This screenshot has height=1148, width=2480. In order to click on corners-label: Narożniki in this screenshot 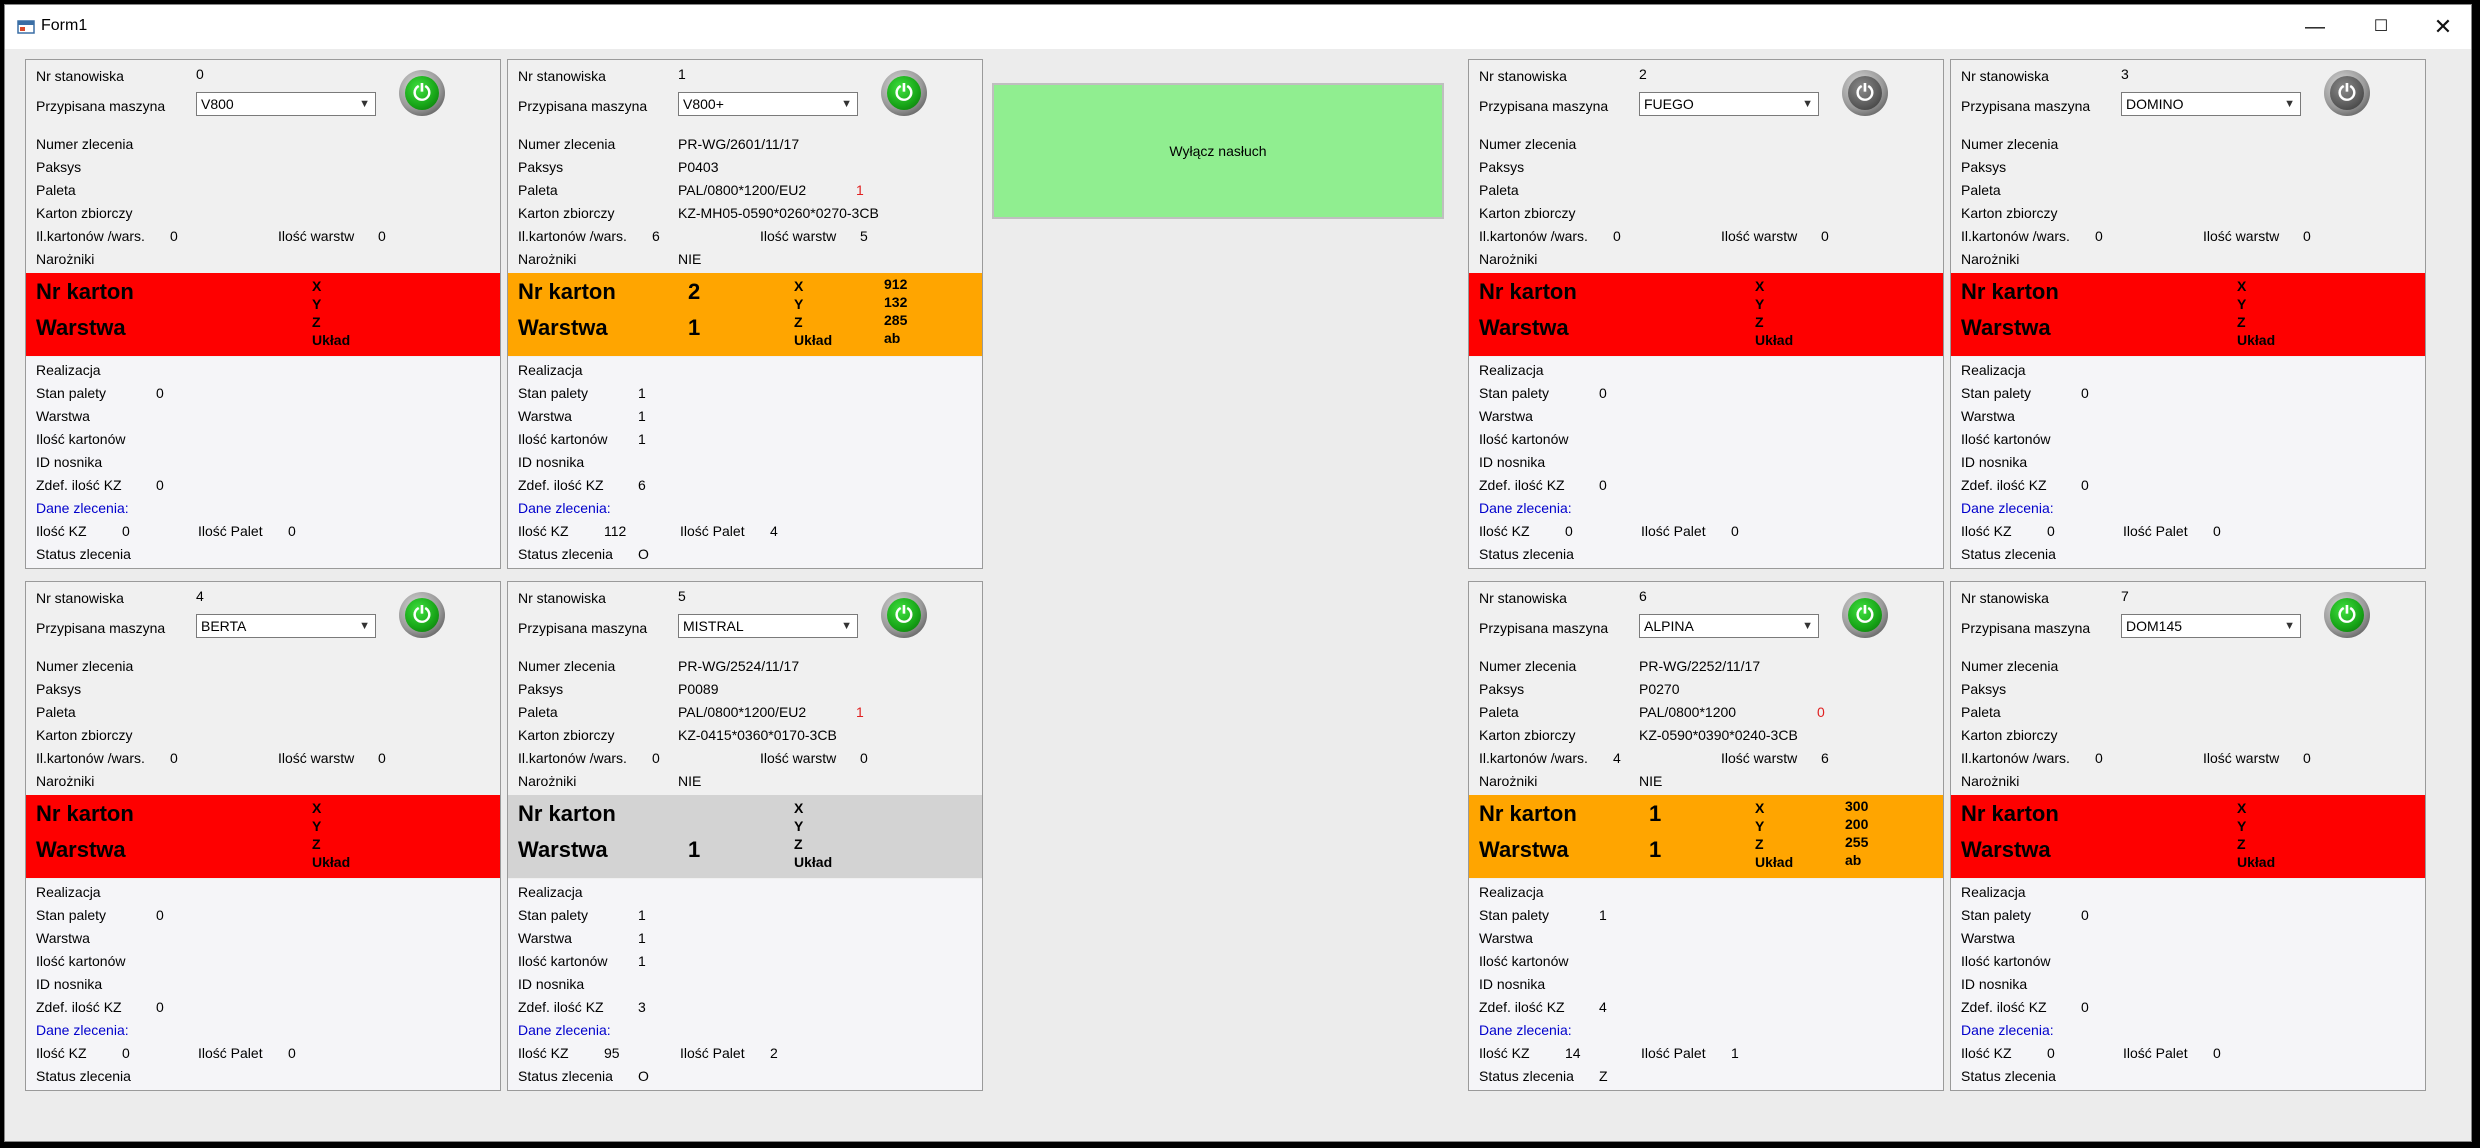, I will do `click(1990, 781)`.